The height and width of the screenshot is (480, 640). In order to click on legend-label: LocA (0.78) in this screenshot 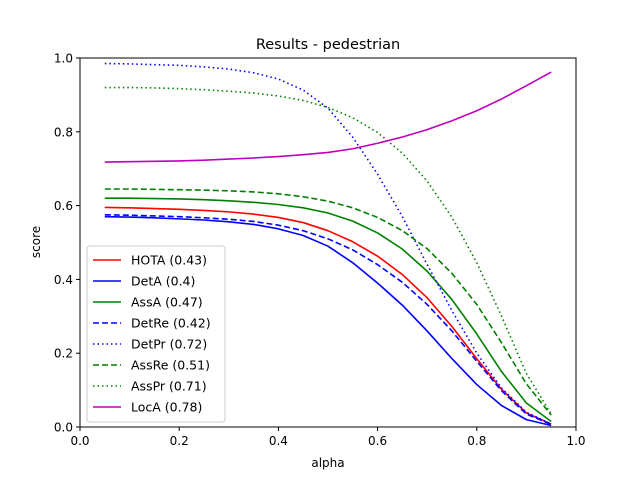, I will do `click(166, 407)`.